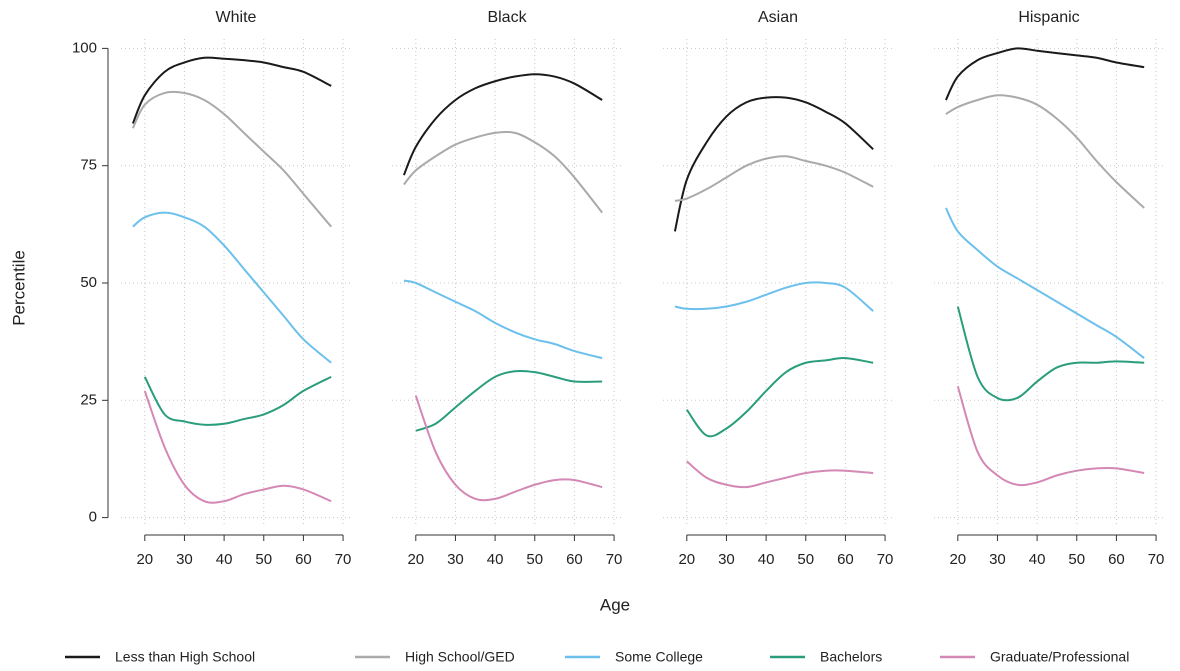 This screenshot has height=671, width=1180. I want to click on legend-label: Some College, so click(659, 657).